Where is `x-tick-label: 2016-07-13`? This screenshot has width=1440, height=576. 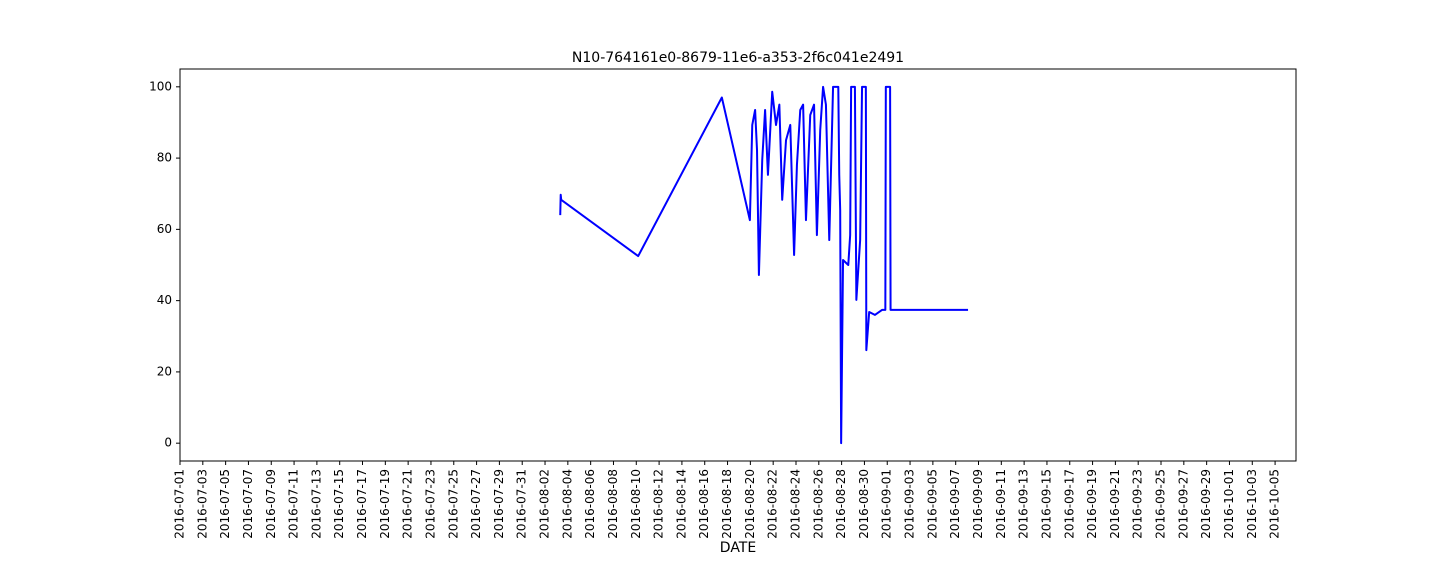 x-tick-label: 2016-07-13 is located at coordinates (316, 504).